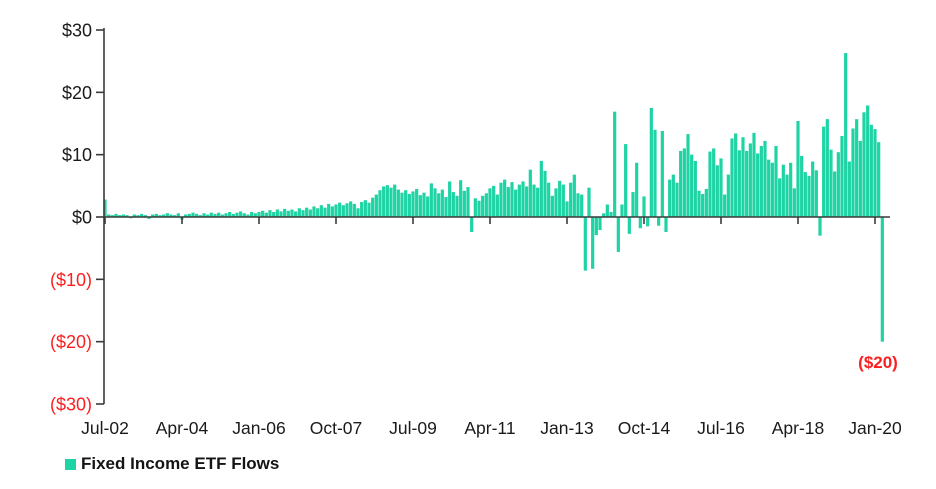 The height and width of the screenshot is (489, 936). I want to click on y-axis-label: $30, so click(77, 31).